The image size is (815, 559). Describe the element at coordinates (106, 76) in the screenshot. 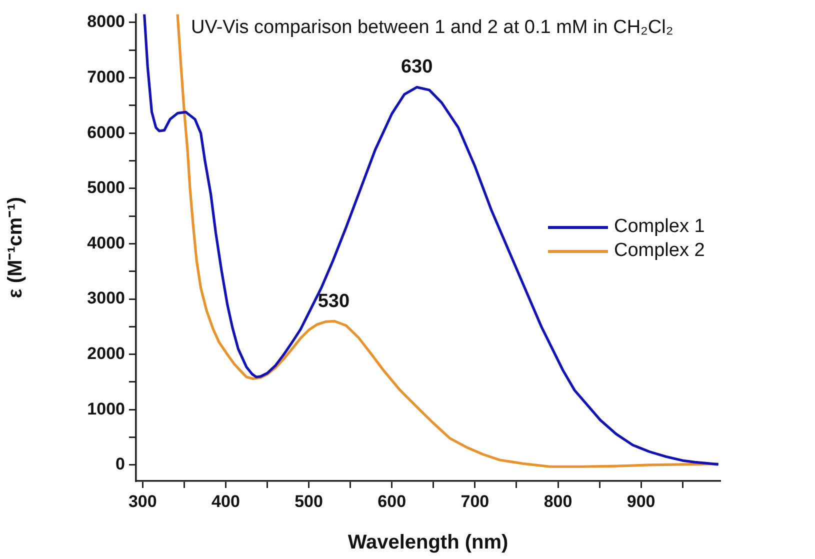

I see `y-tick-label: 7000` at that location.